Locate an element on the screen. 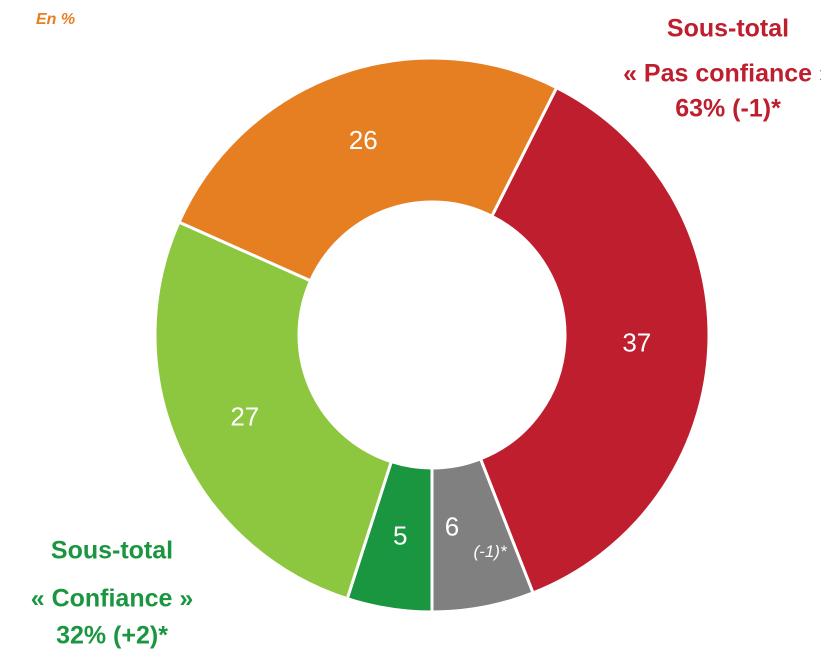 This screenshot has height=658, width=821. annotation-line: « Pas confiance » is located at coordinates (722, 74).